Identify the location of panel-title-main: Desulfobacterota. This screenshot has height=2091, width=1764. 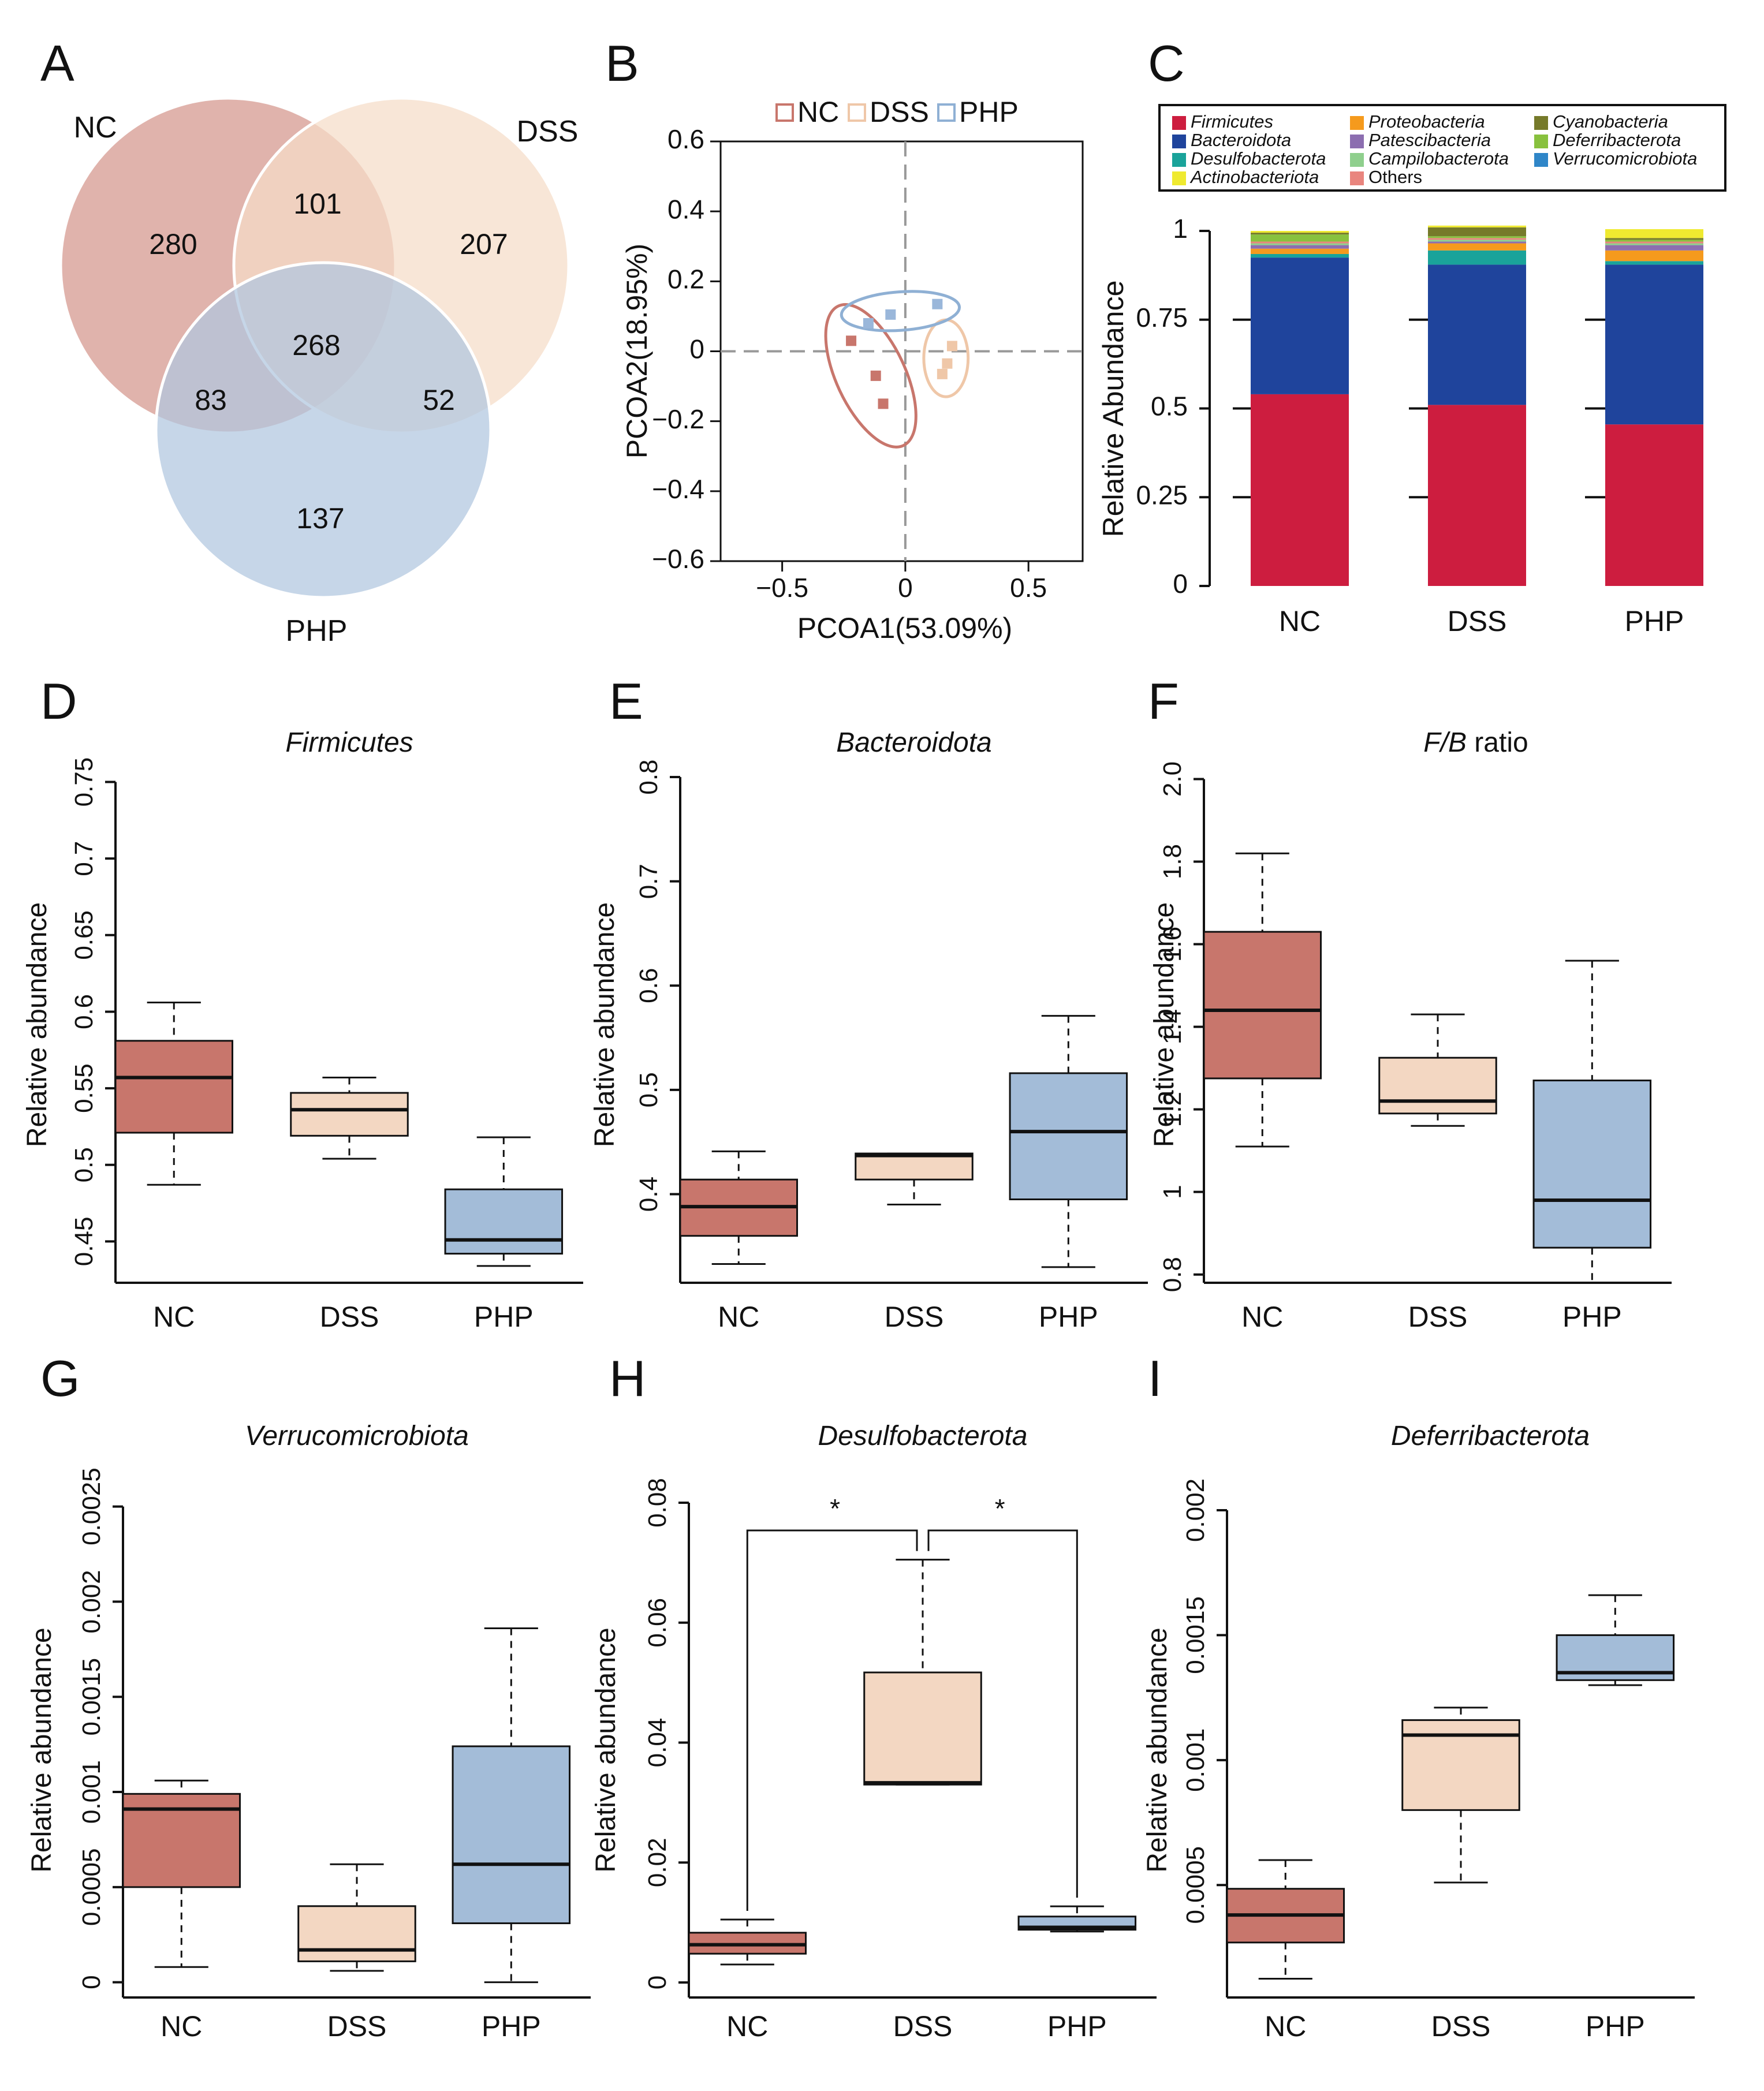
(923, 1436).